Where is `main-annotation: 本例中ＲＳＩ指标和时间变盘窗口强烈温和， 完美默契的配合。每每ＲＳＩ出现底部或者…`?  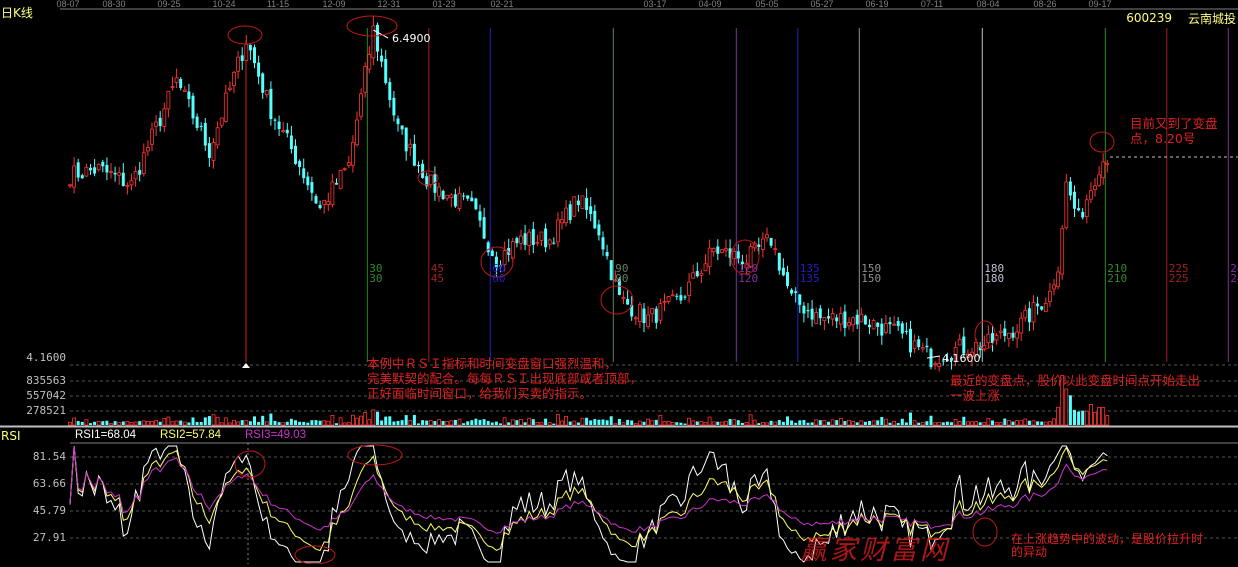
main-annotation: 本例中ＲＳＩ指标和时间变盘窗口强烈温和， 完美默契的配合。每每ＲＳＩ出现底部或者… is located at coordinates (504, 378).